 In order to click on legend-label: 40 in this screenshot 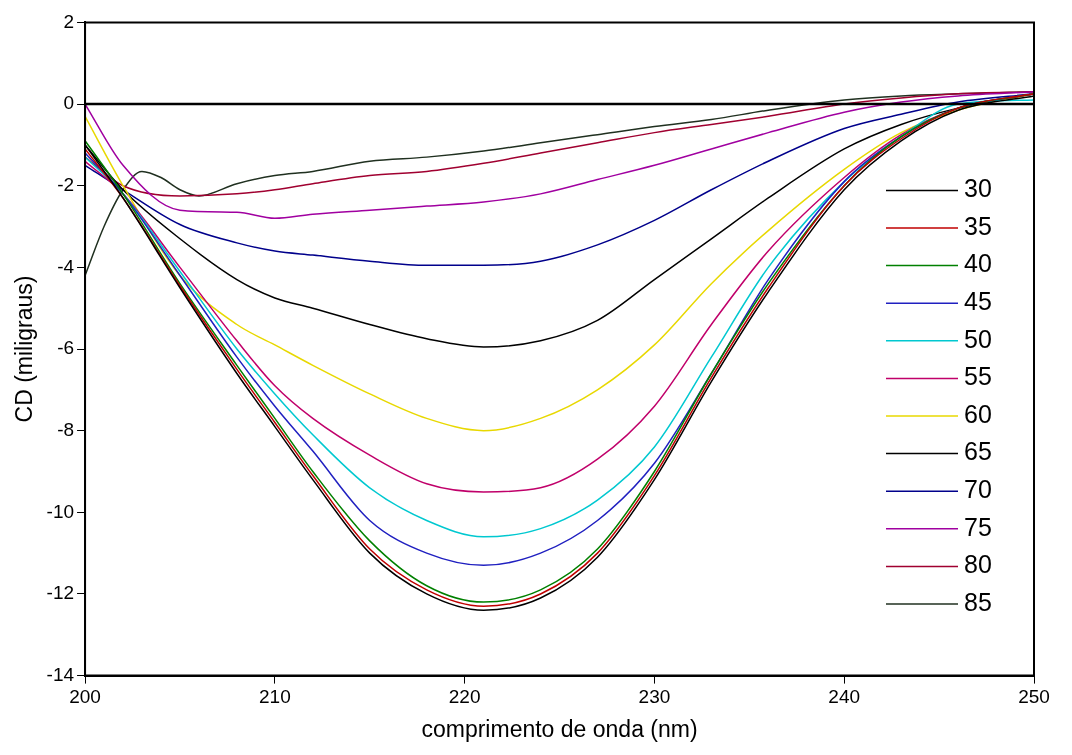, I will do `click(978, 263)`.